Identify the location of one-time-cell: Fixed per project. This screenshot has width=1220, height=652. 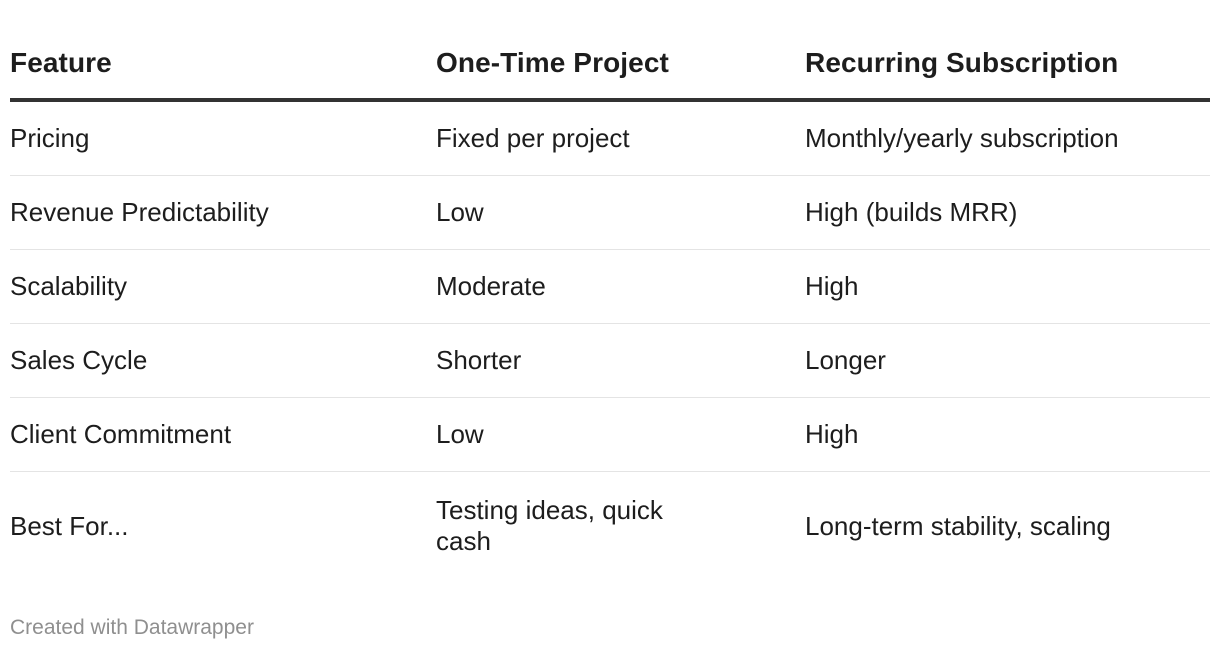
(620, 138).